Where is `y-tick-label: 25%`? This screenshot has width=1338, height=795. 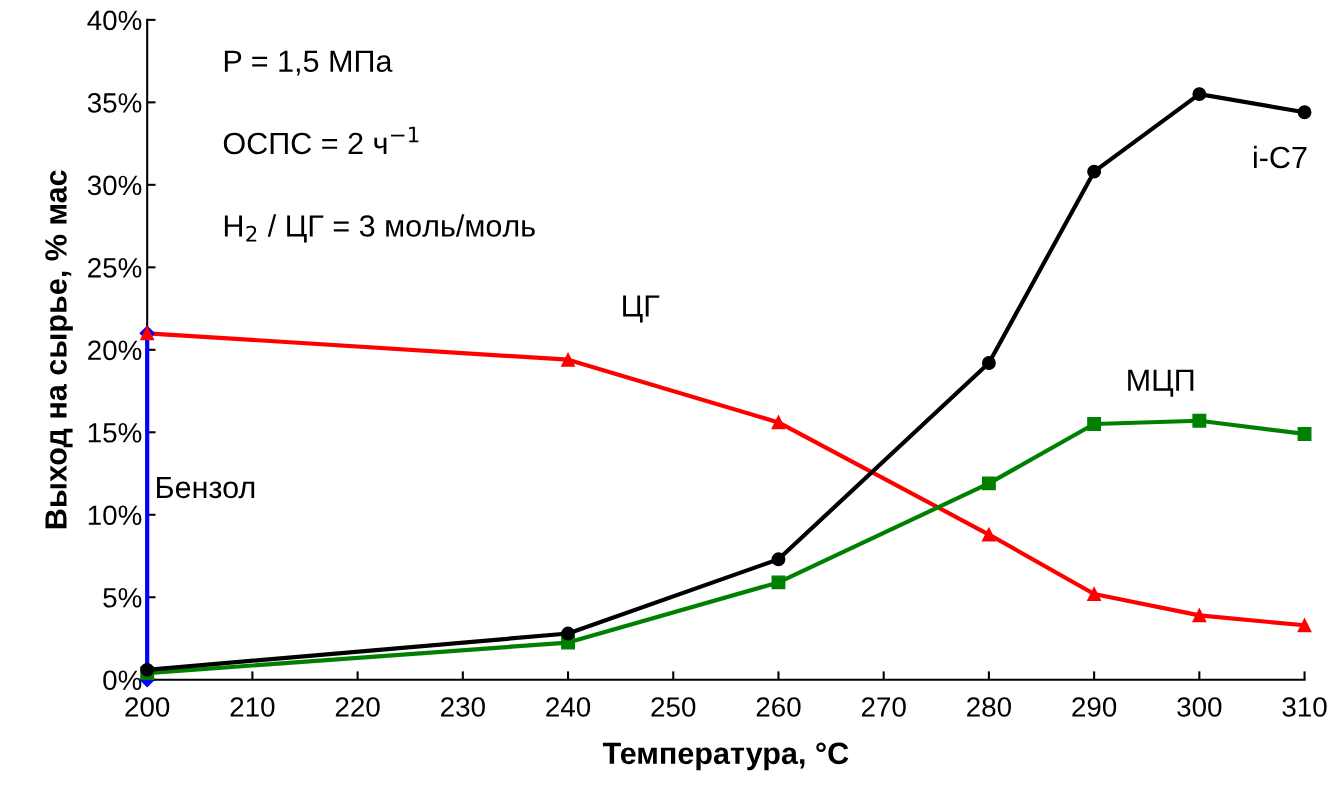
y-tick-label: 25% is located at coordinates (115, 267).